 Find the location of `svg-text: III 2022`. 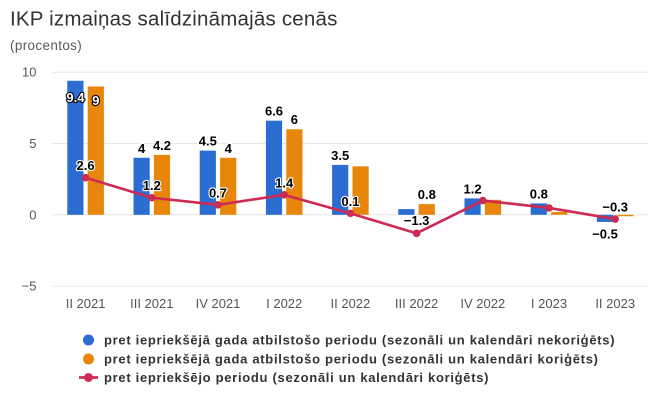

svg-text: III 2022 is located at coordinates (416, 303).